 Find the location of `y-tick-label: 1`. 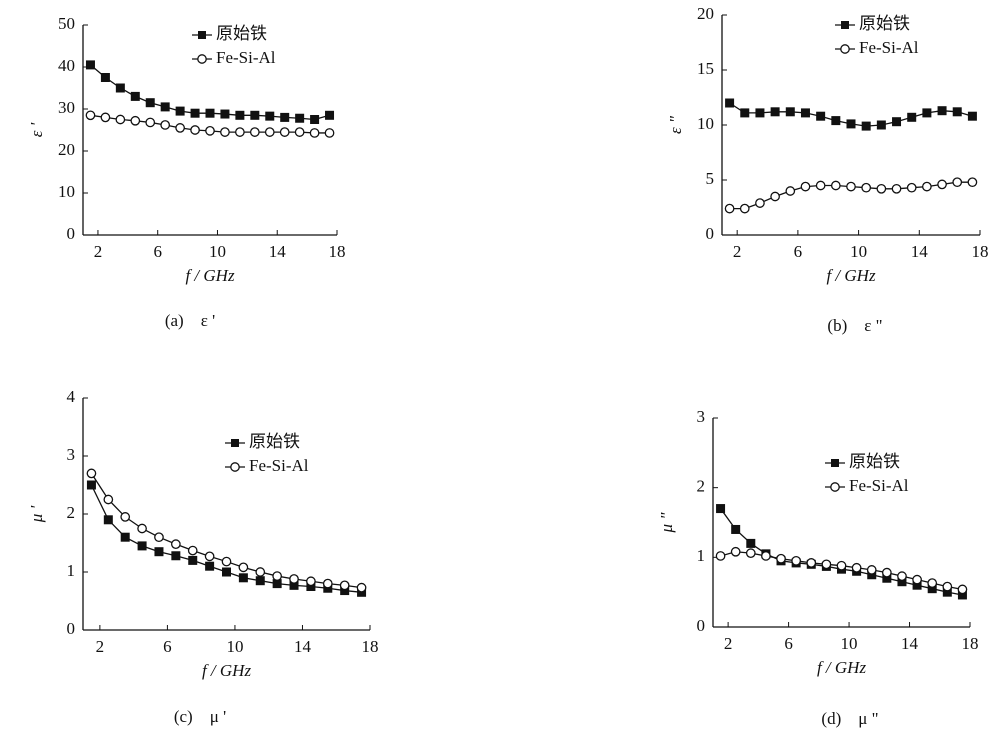

y-tick-label: 1 is located at coordinates (701, 555).